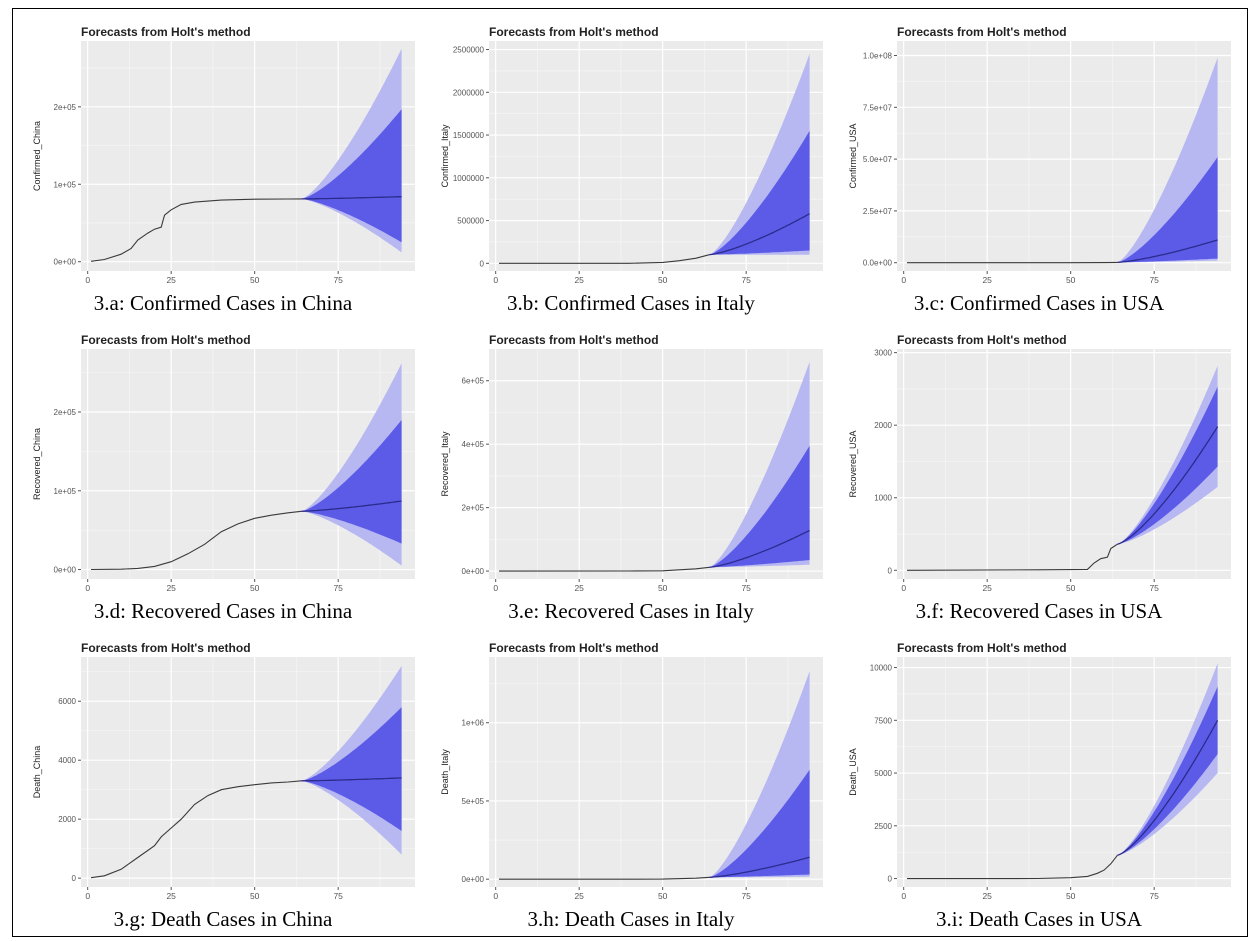 The width and height of the screenshot is (1250, 941). I want to click on figure-caption: 3.c: Confirmed Cases in USA, so click(1039, 303).